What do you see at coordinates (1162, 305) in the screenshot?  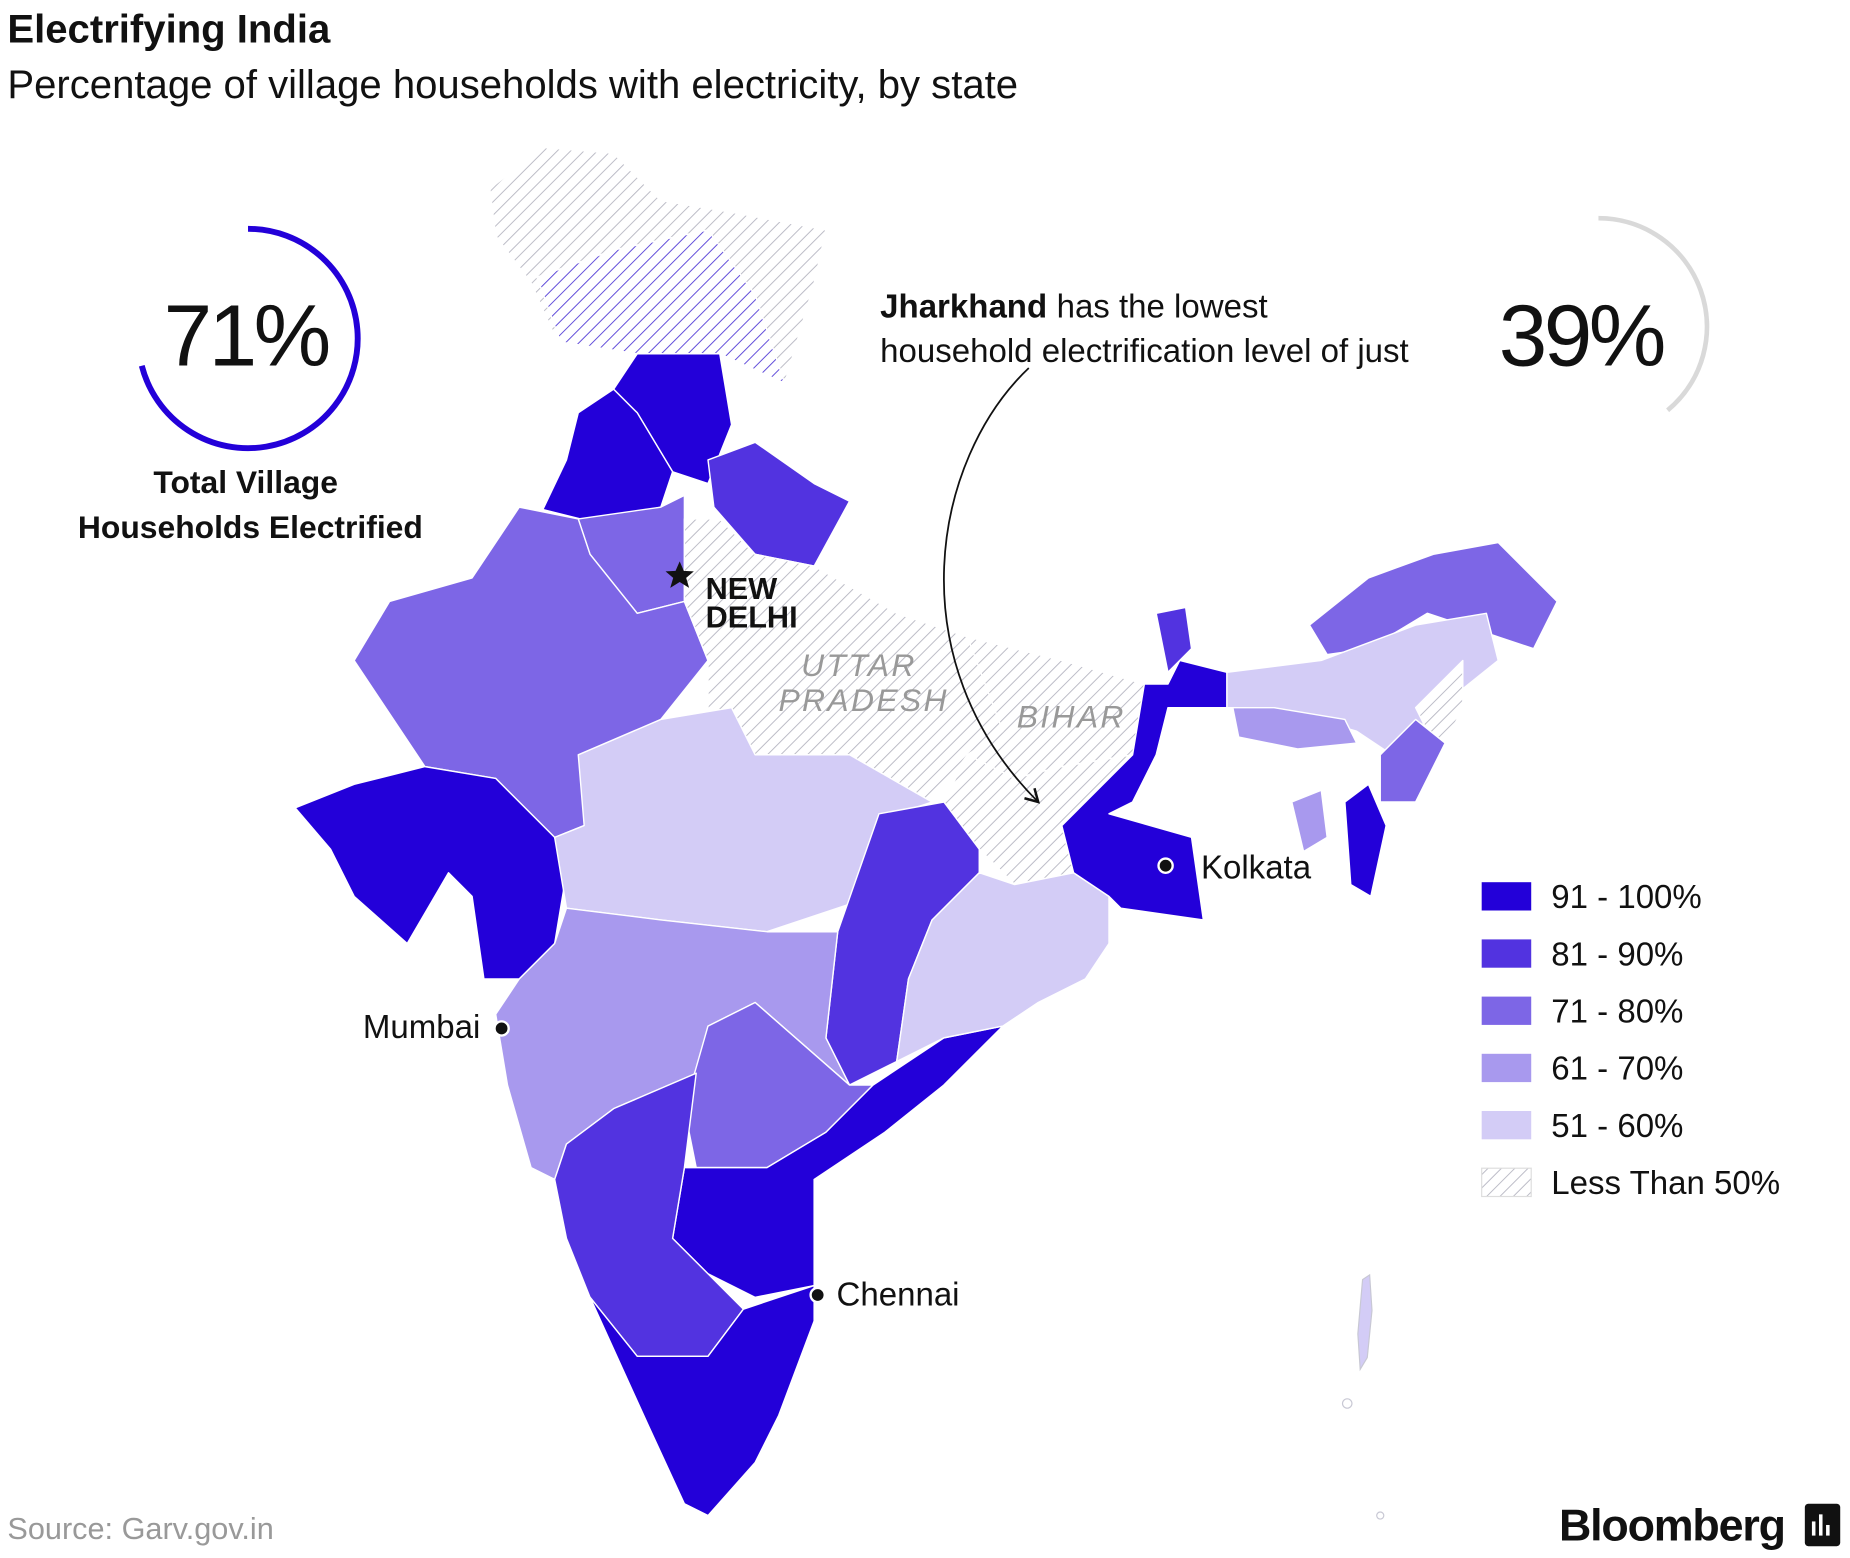 I see `annotation-text: has the lowest` at bounding box center [1162, 305].